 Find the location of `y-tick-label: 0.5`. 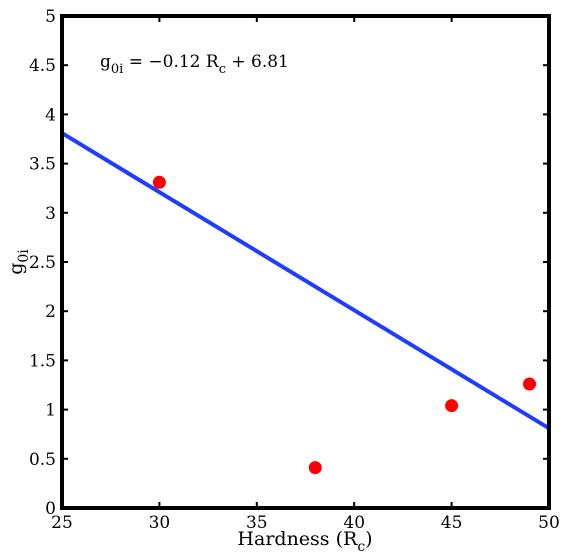

y-tick-label: 0.5 is located at coordinates (42, 460).